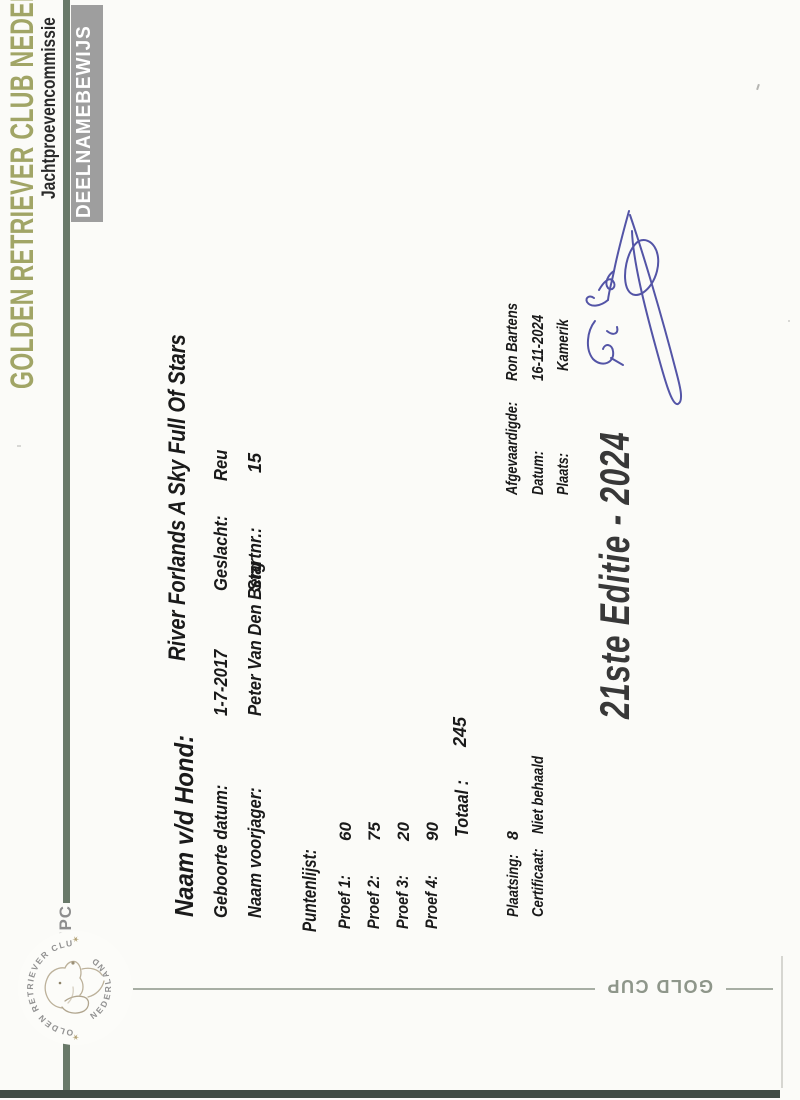  What do you see at coordinates (255, 559) in the screenshot?
I see `startnr-label: Startnr.:` at bounding box center [255, 559].